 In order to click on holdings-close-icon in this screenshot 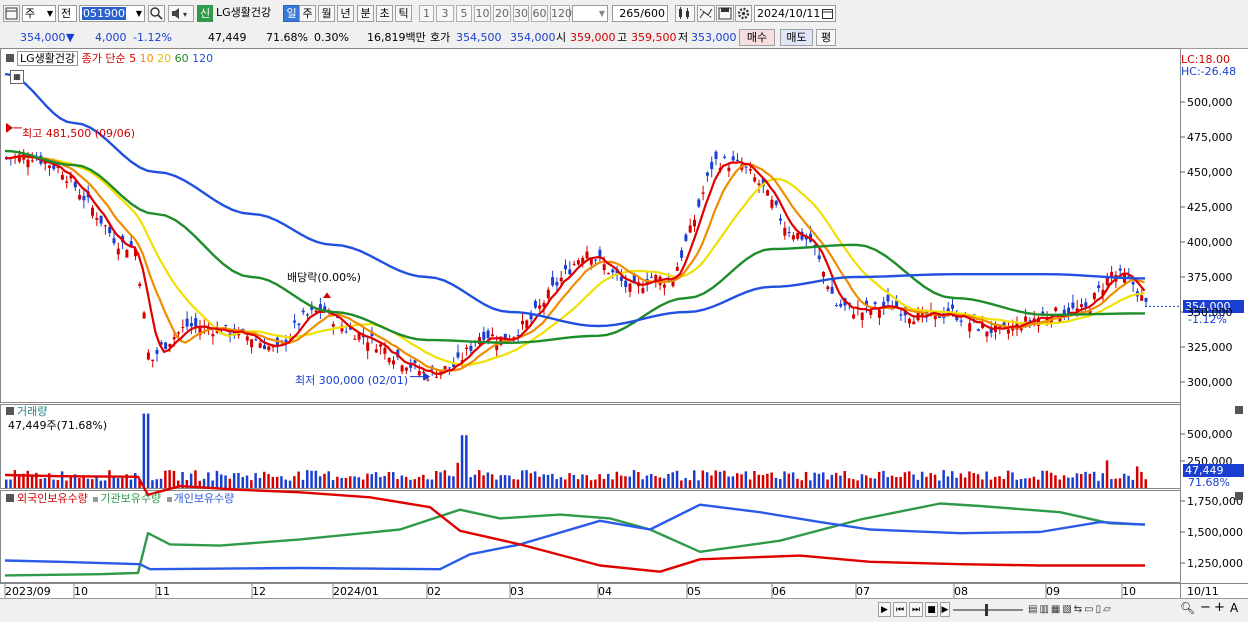, I will do `click(1239, 496)`.